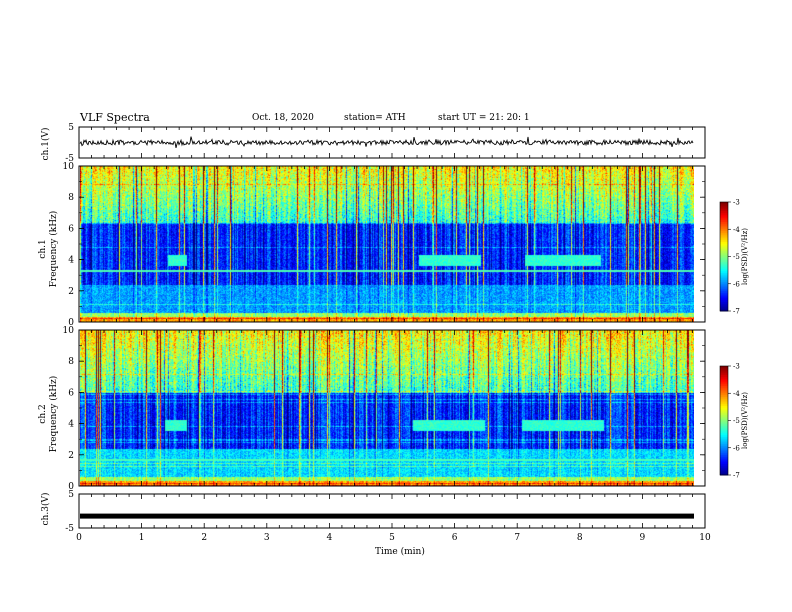  I want to click on colorbar-ch1-label: log(PSD)(V²/Hz), so click(745, 256).